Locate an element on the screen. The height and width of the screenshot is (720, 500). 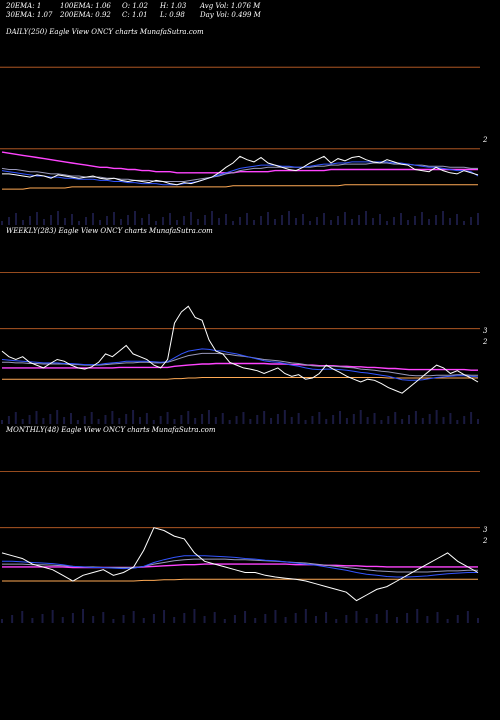
weekly-ema30-line is located at coordinates (240, 364).